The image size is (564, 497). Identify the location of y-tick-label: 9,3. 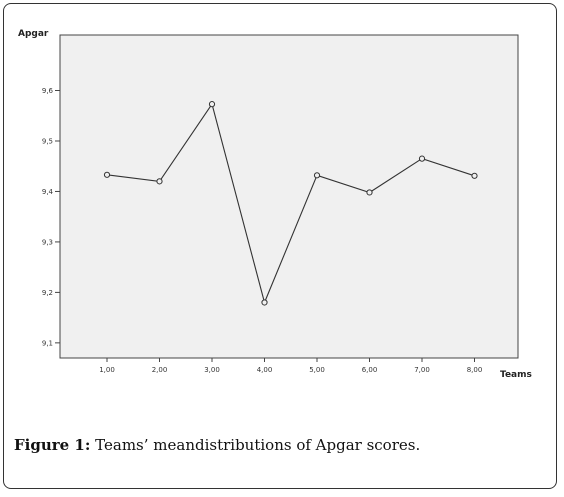
(47, 242).